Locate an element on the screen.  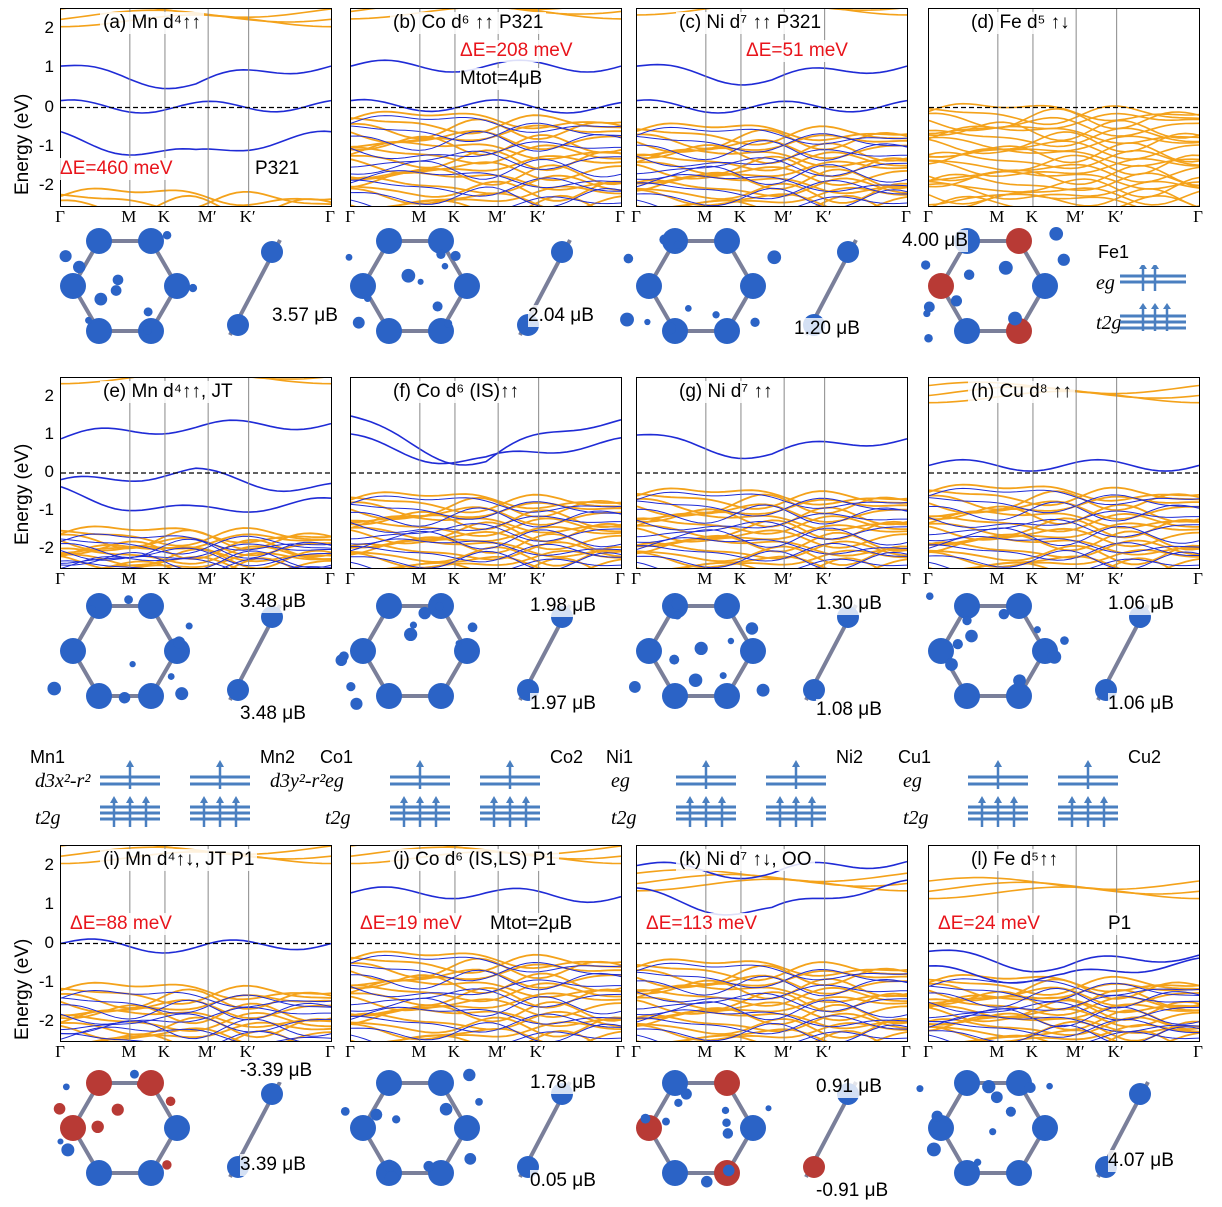
spin-density-svg is located at coordinates (761, 290).